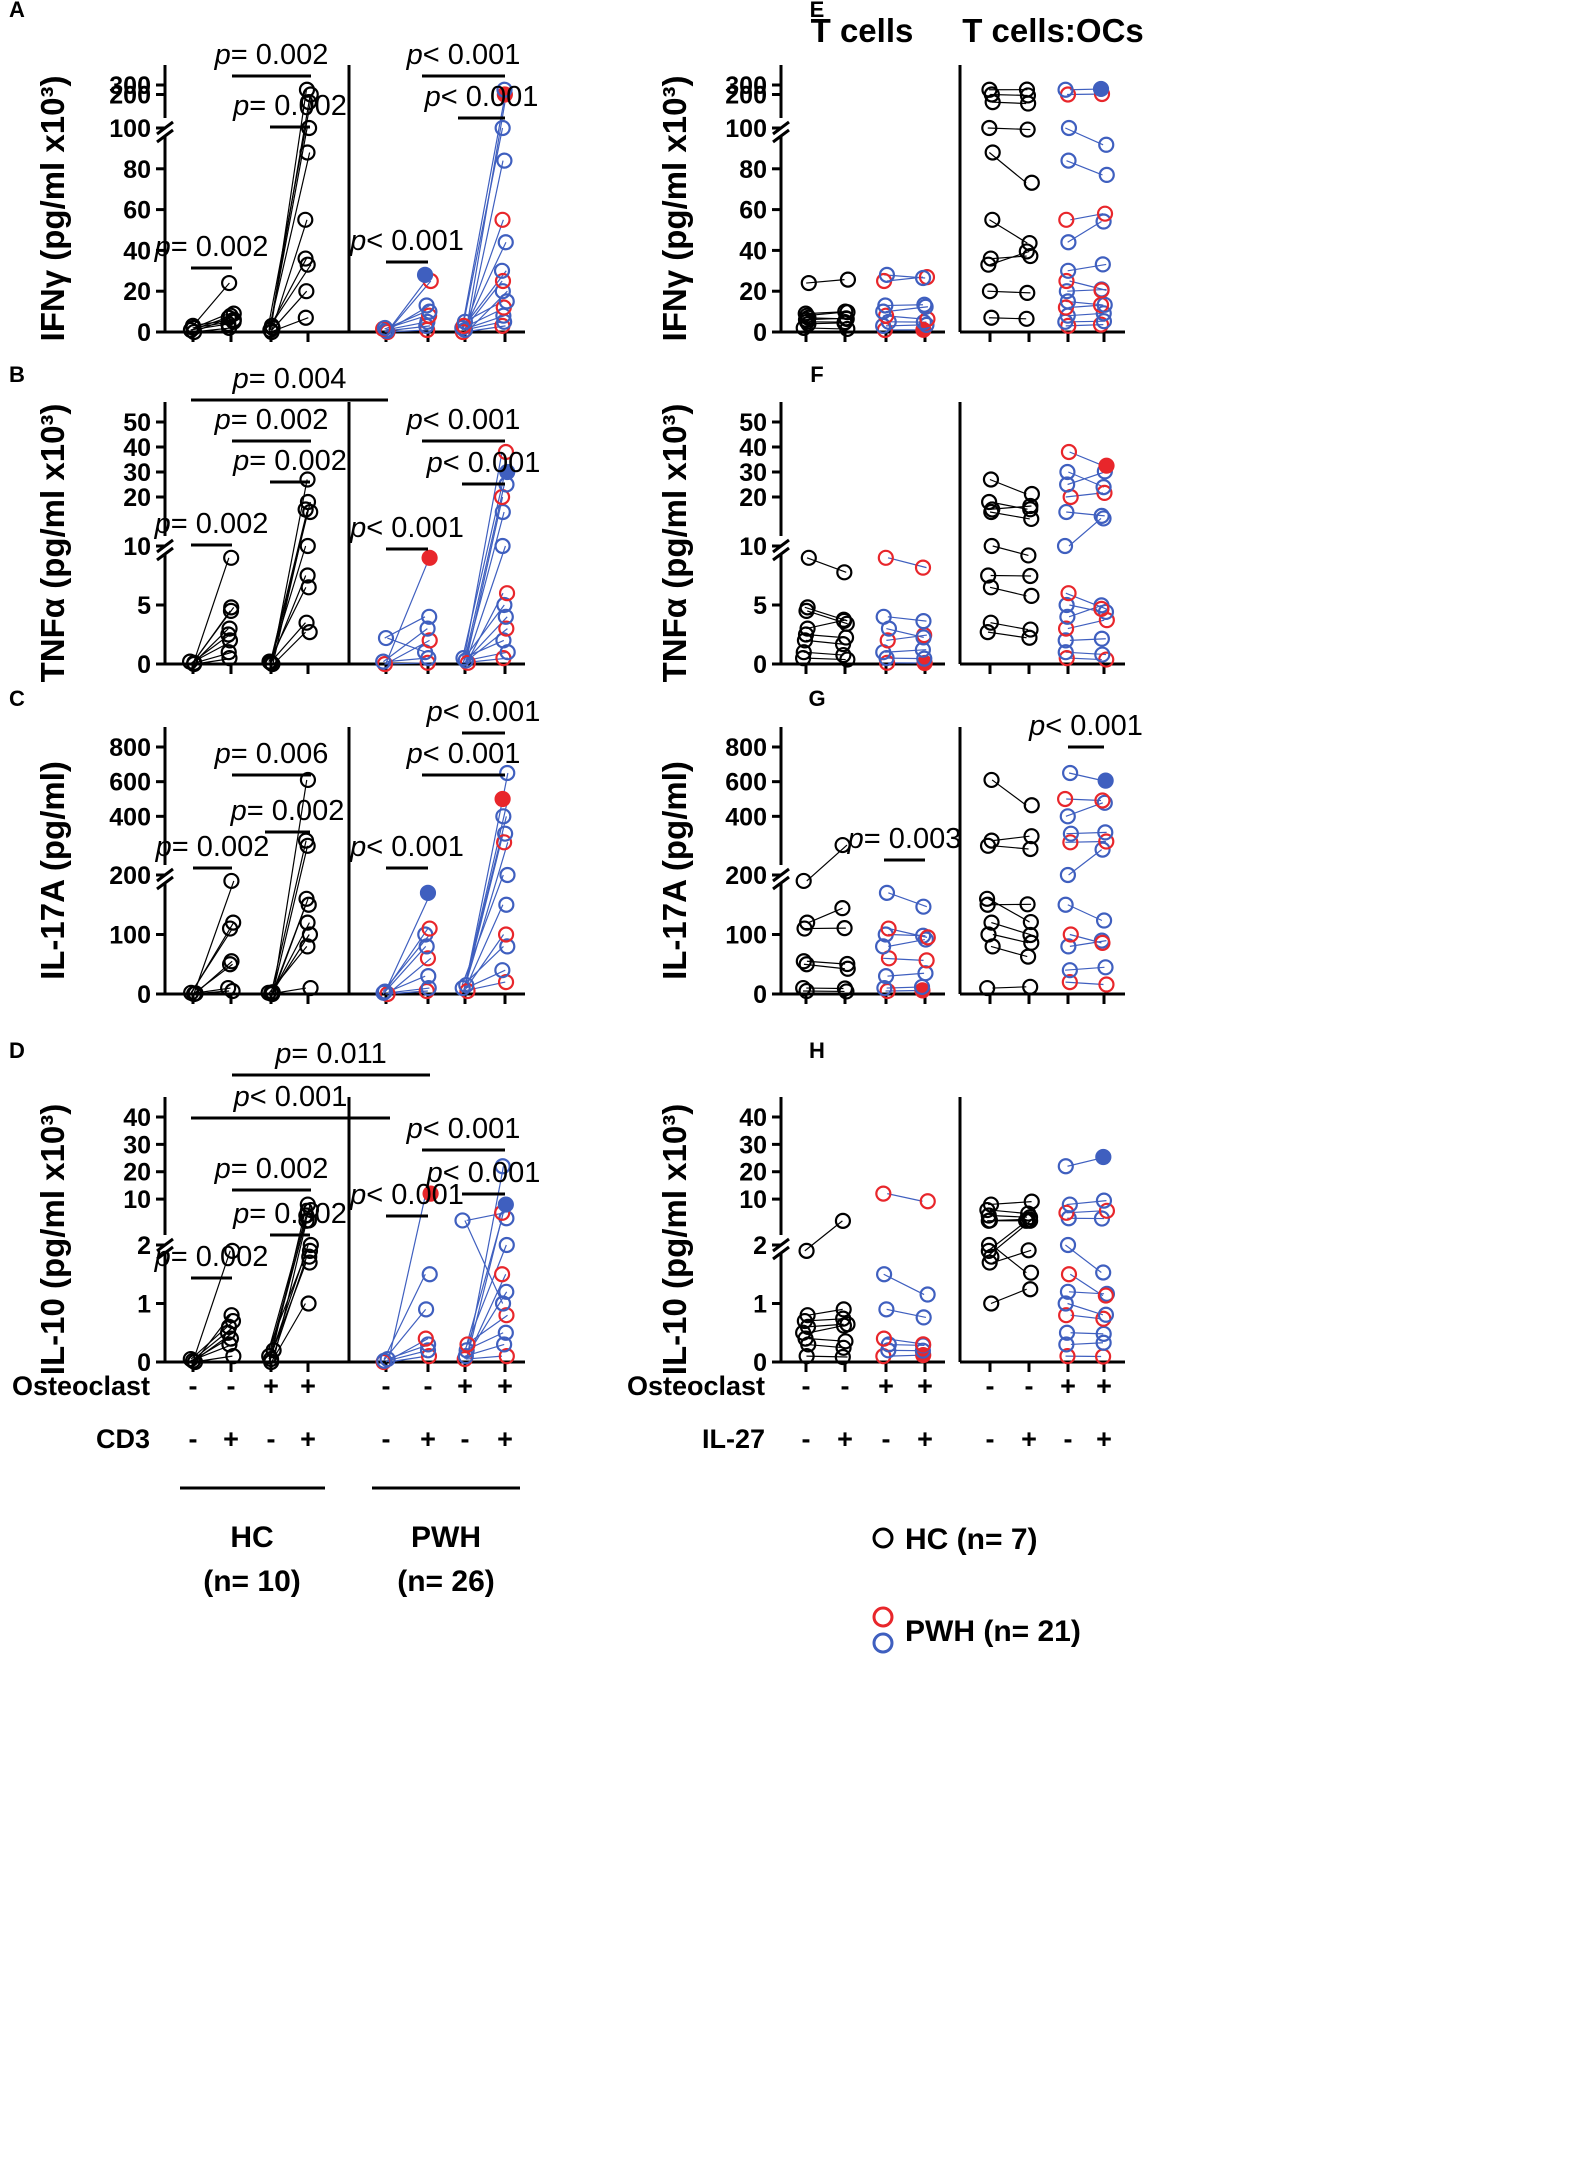  What do you see at coordinates (463, 55) in the screenshot?
I see `panel-a-pwh-top-pvalue: p< 0.001` at bounding box center [463, 55].